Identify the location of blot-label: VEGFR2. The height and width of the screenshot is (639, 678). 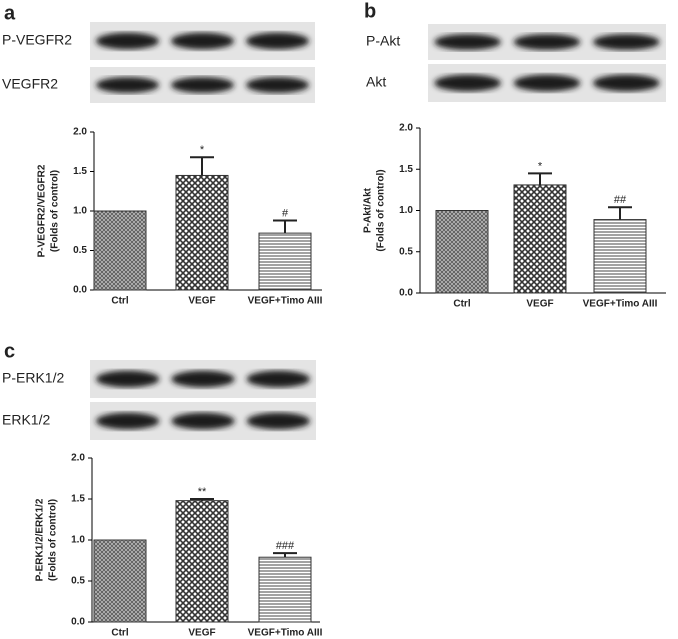
(30, 84).